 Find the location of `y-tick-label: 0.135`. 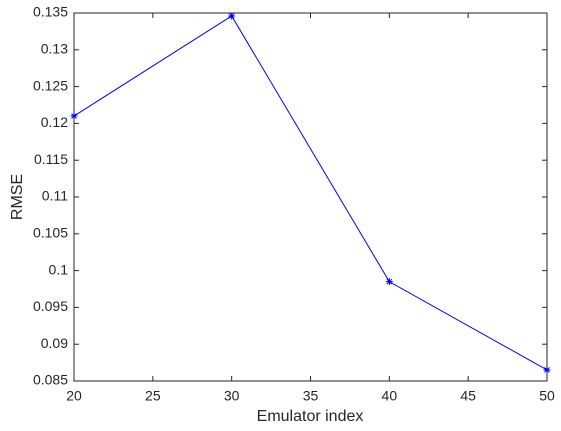

y-tick-label: 0.135 is located at coordinates (50, 12).